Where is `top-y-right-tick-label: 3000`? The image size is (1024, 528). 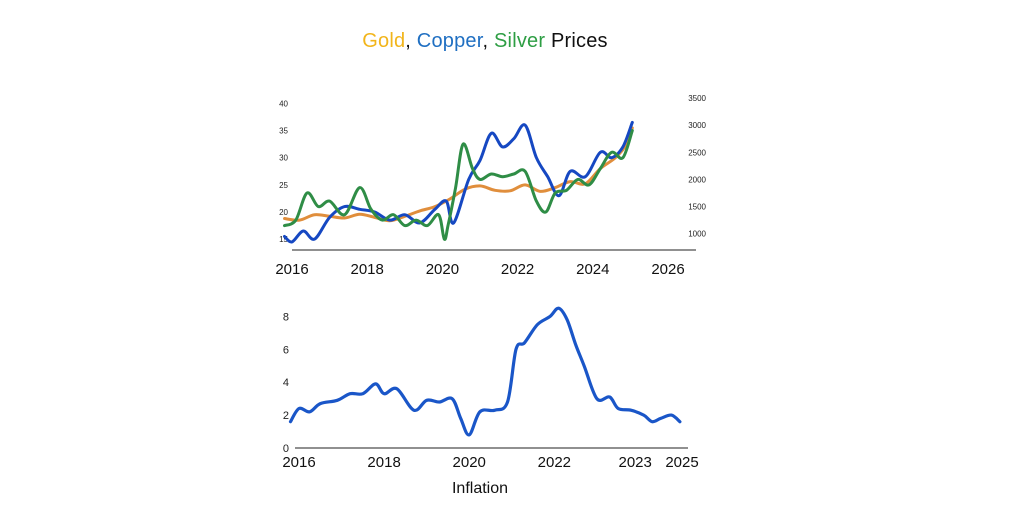
top-y-right-tick-label: 3000 is located at coordinates (697, 125).